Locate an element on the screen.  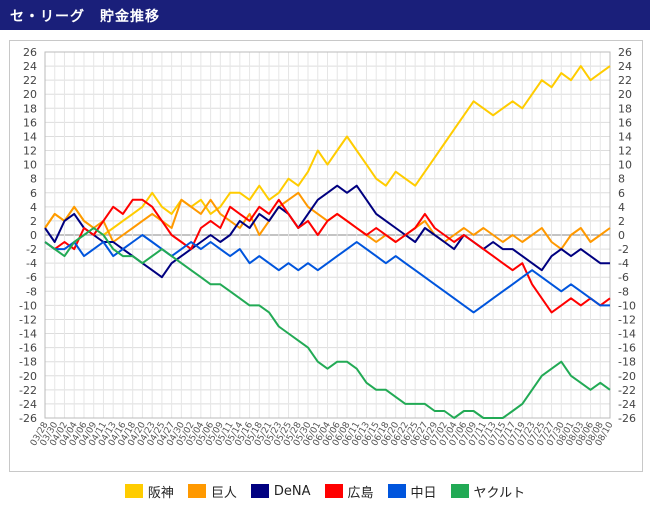
y-tick-label-right: 6 is located at coordinates (621, 193).